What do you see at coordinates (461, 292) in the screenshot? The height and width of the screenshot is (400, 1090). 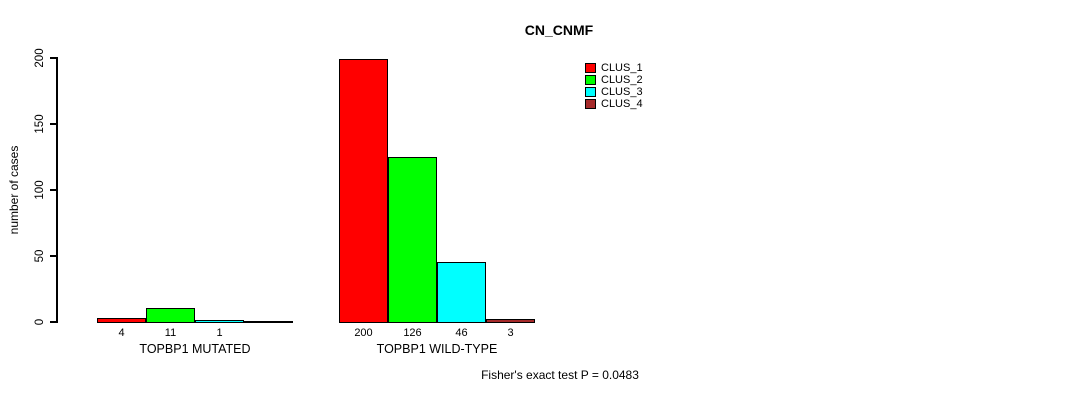 I see `bar-clus_3-wildtype` at bounding box center [461, 292].